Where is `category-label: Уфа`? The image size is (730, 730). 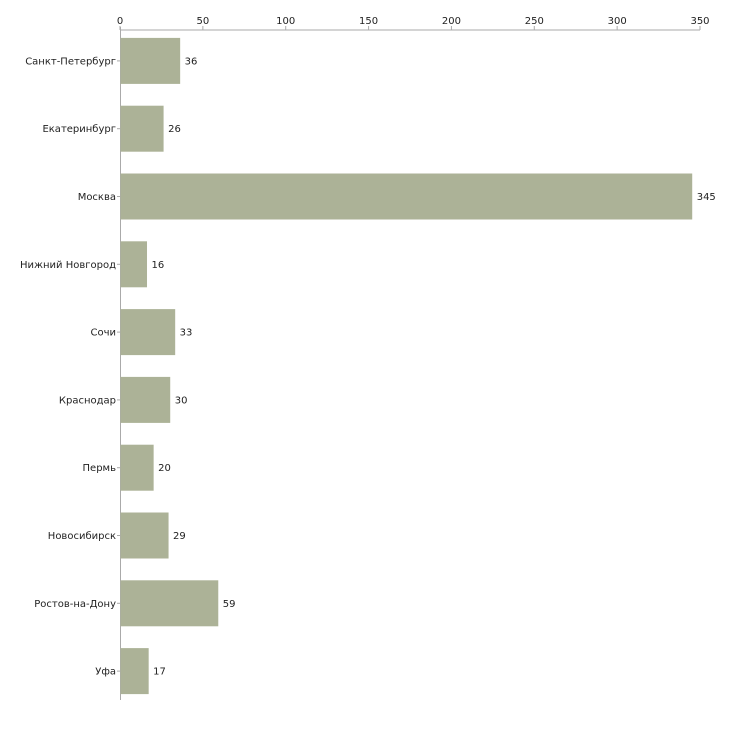 category-label: Уфа is located at coordinates (105, 672).